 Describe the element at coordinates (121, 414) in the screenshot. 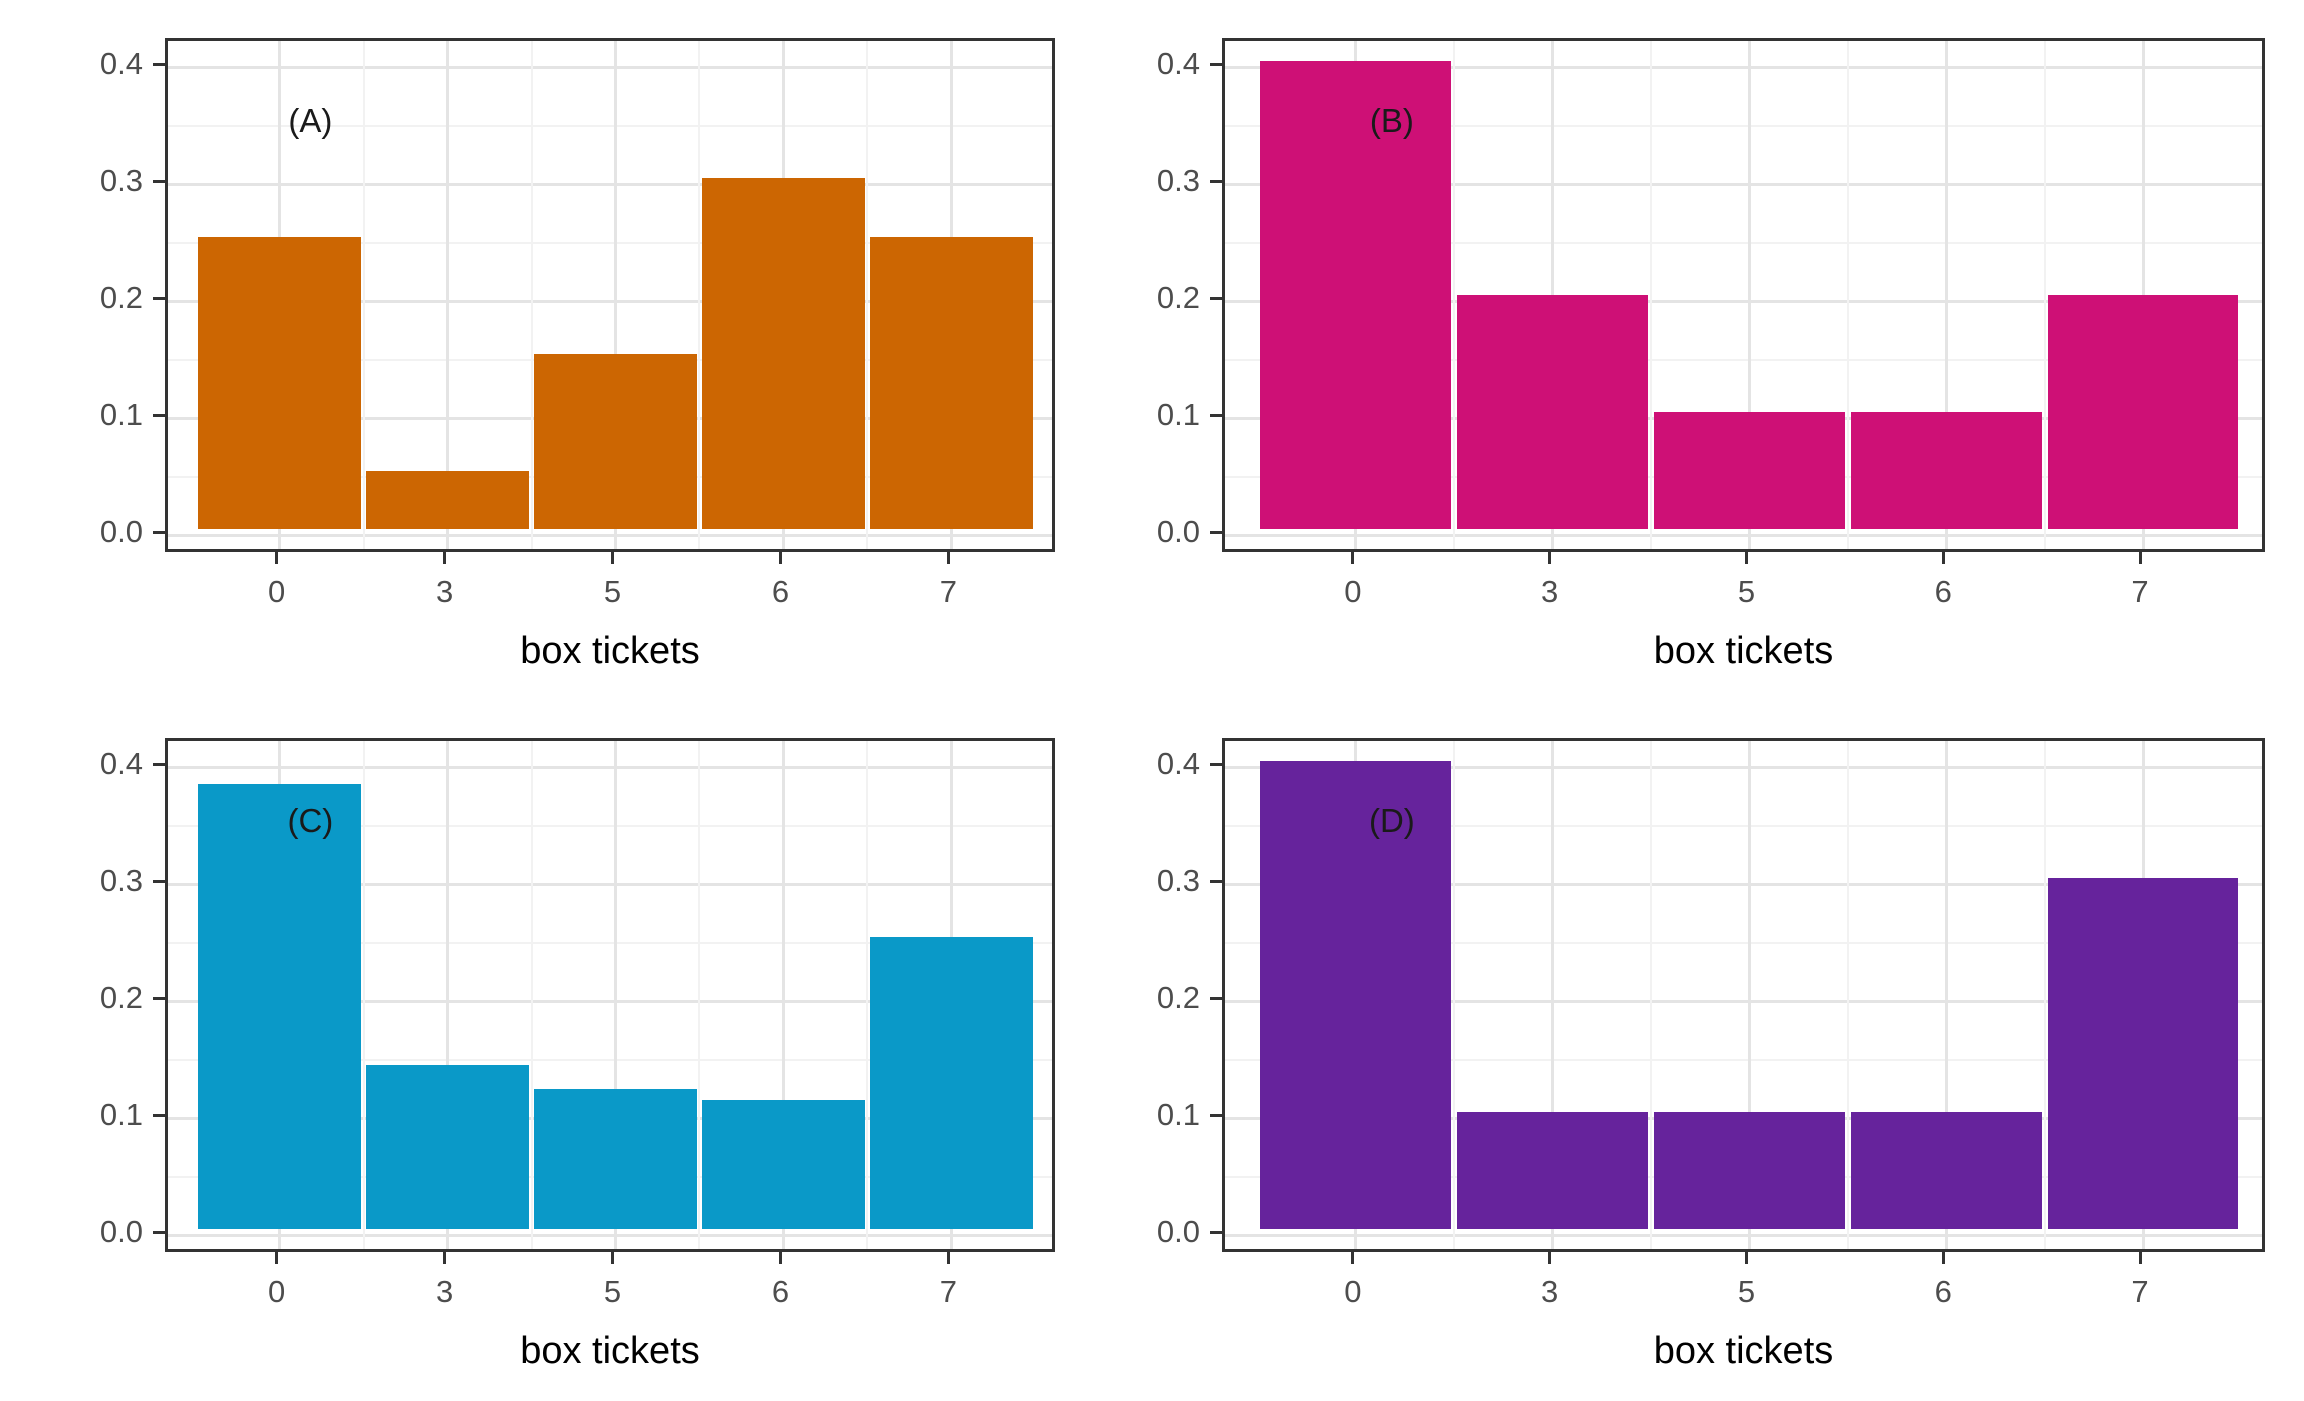

I see `y-tick-label: 0.1` at that location.